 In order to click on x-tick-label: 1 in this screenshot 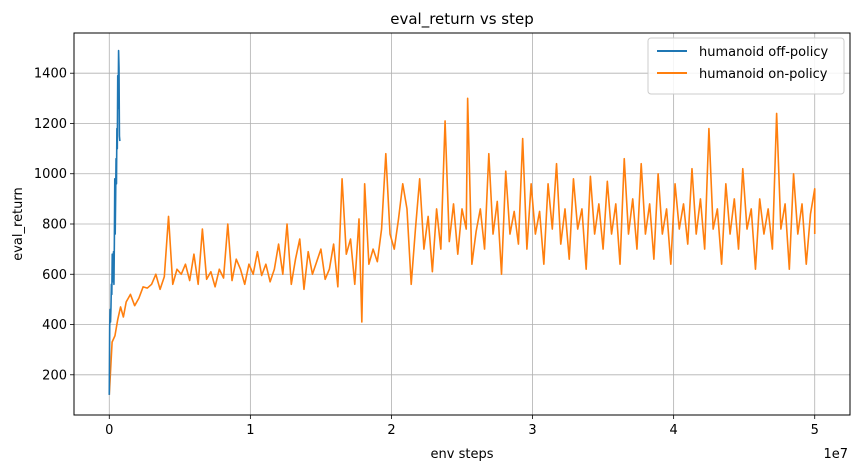, I will do `click(250, 430)`.